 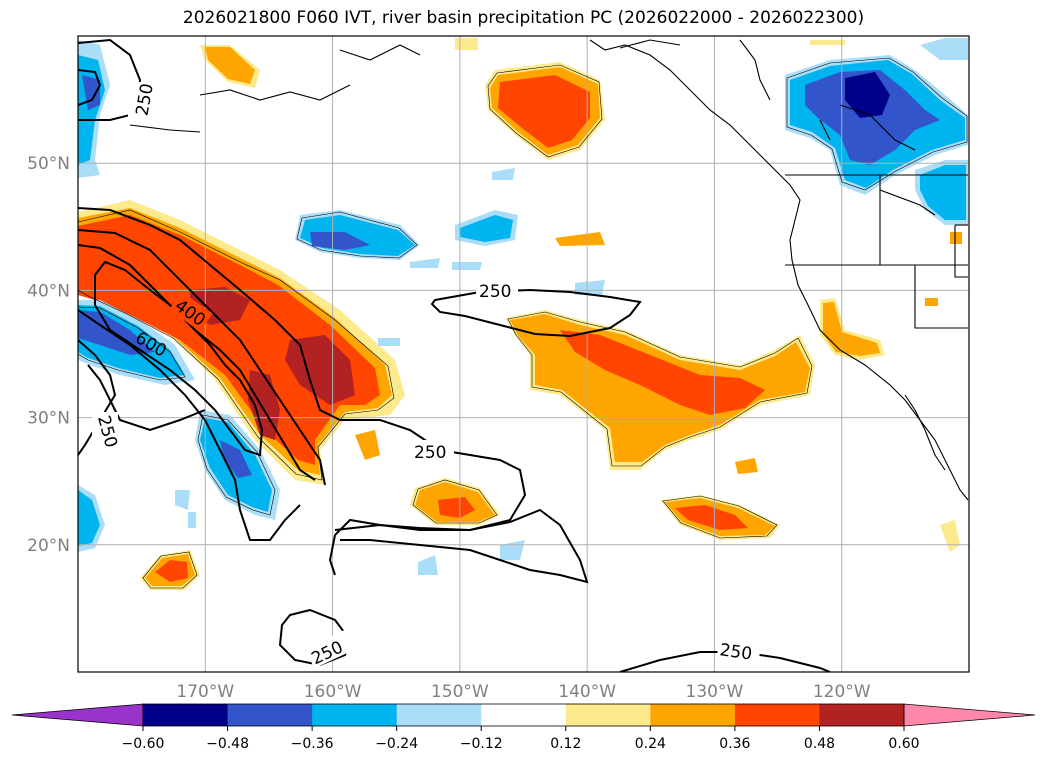 I want to click on longitude-label: 140°W, so click(x=587, y=691).